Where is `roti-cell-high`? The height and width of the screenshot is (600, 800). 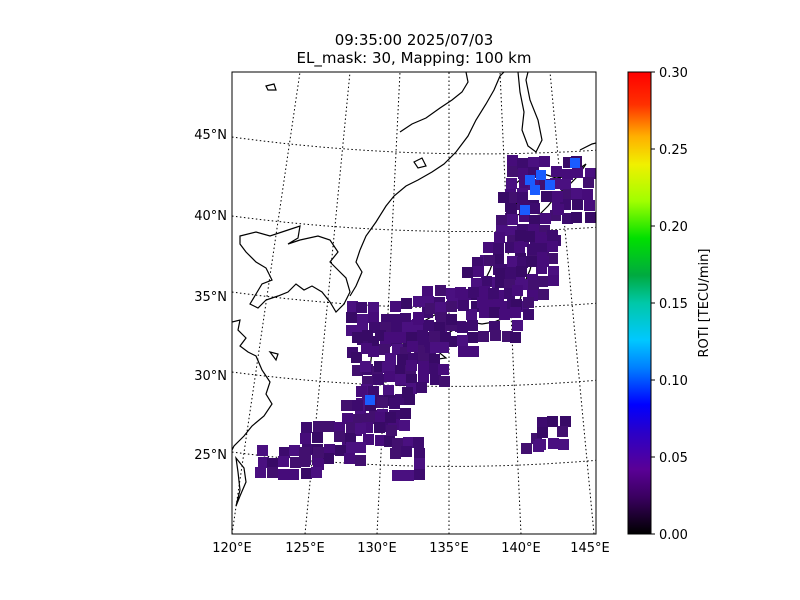
roti-cell-high is located at coordinates (535, 190).